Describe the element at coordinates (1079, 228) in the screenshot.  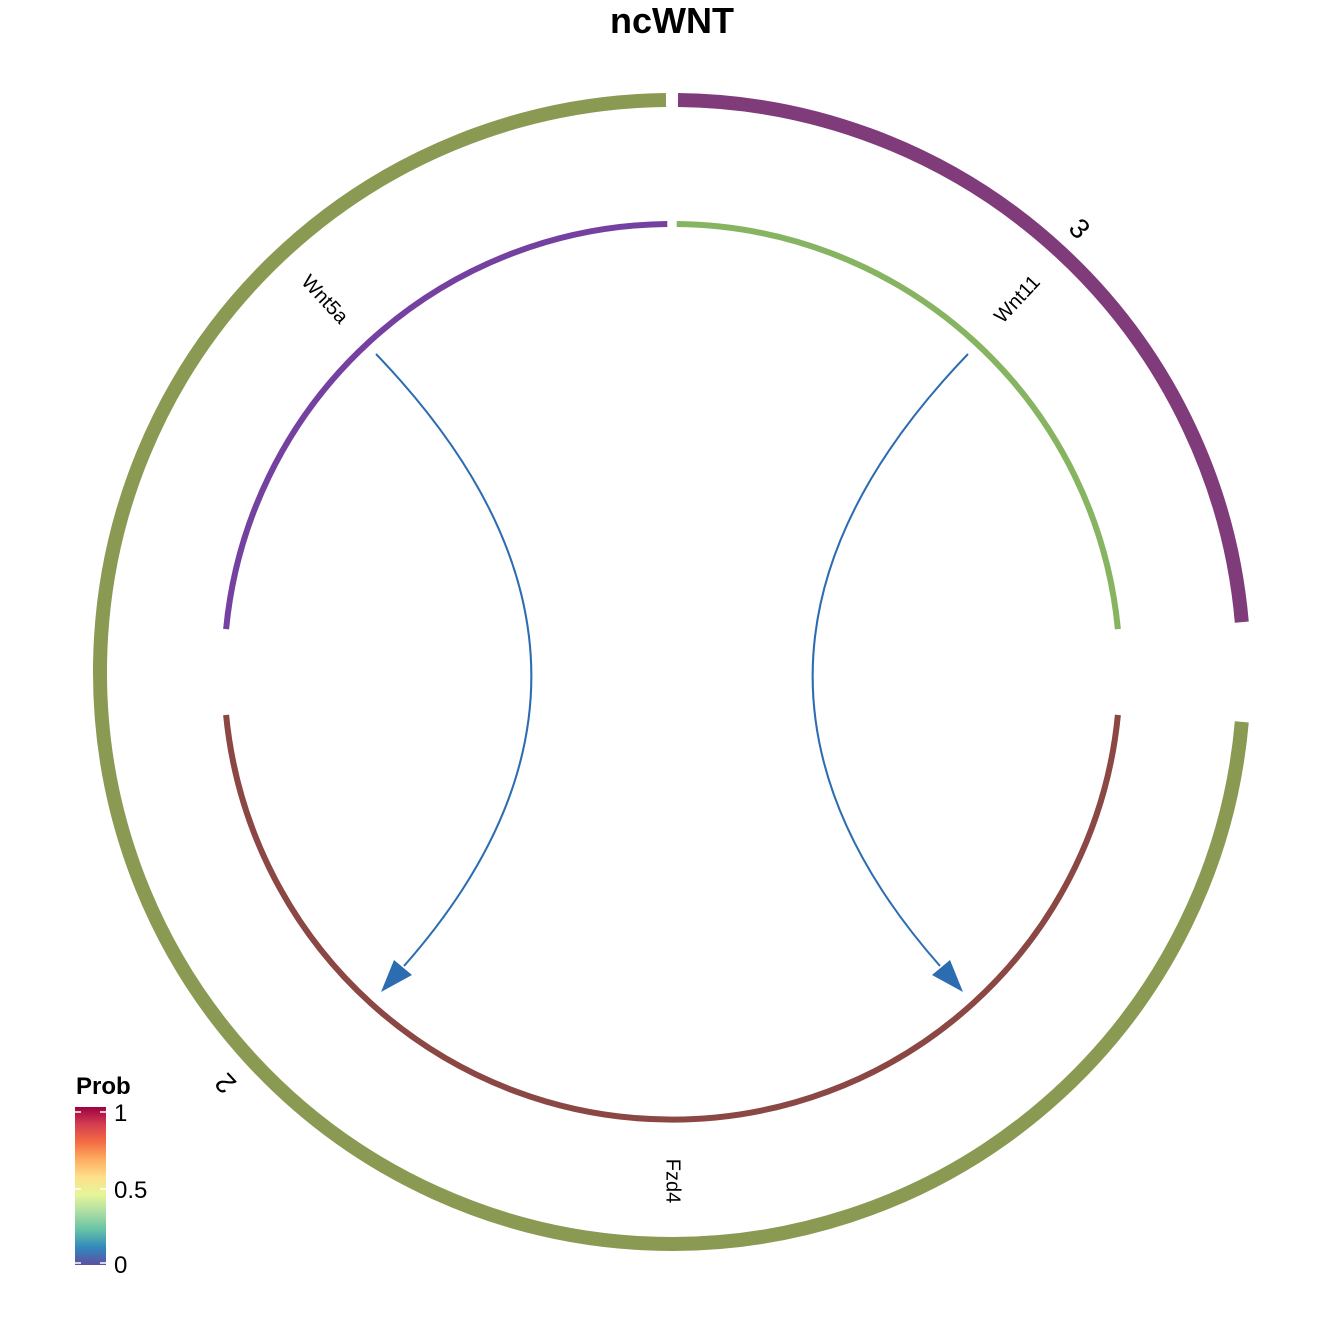
I see `group-label-3: 3` at that location.